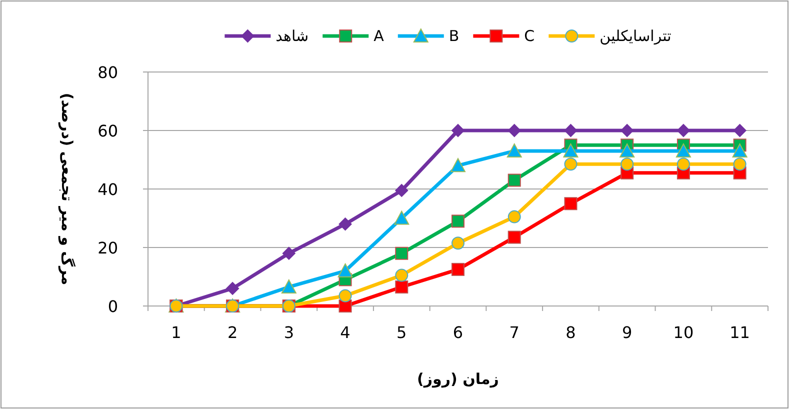 Image resolution: width=790 pixels, height=410 pixels. What do you see at coordinates (514, 332) in the screenshot?
I see `x-tick-label: 7` at bounding box center [514, 332].